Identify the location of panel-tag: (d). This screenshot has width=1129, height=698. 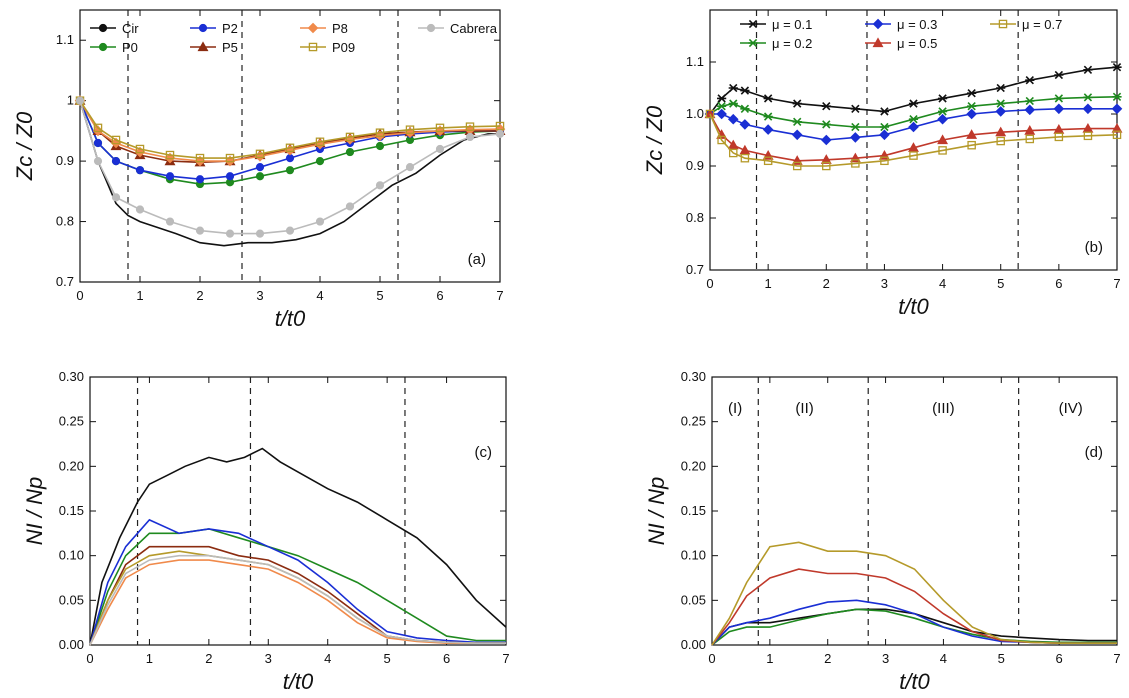
(1094, 452).